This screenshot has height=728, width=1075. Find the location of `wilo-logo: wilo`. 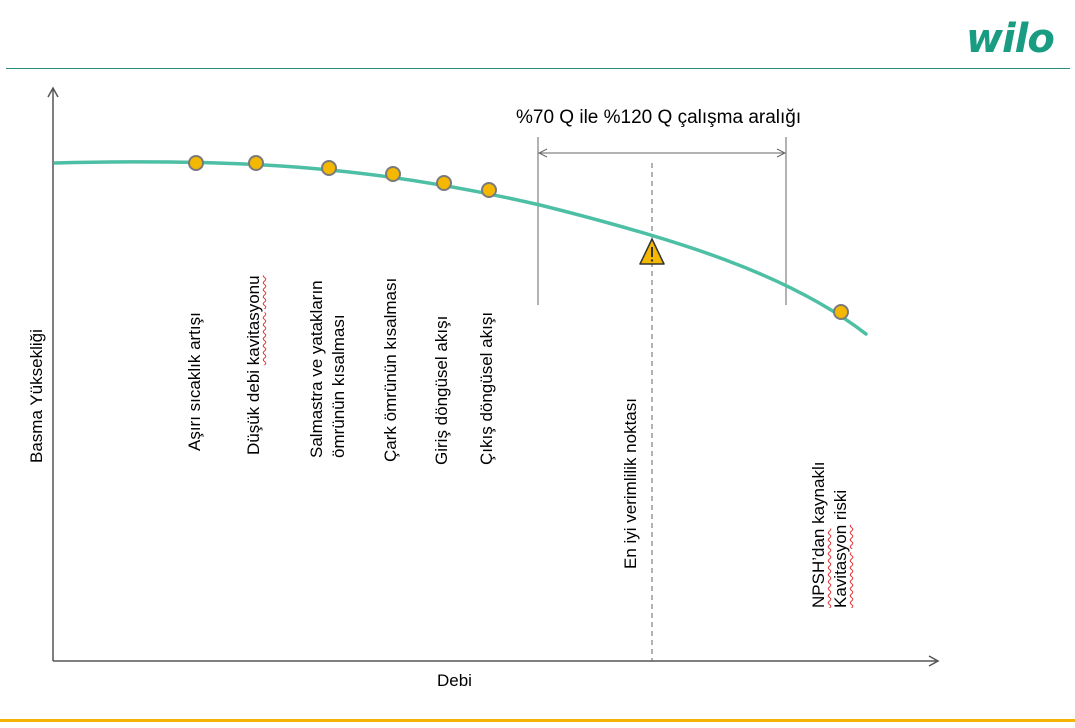

wilo-logo: wilo is located at coordinates (1010, 39).